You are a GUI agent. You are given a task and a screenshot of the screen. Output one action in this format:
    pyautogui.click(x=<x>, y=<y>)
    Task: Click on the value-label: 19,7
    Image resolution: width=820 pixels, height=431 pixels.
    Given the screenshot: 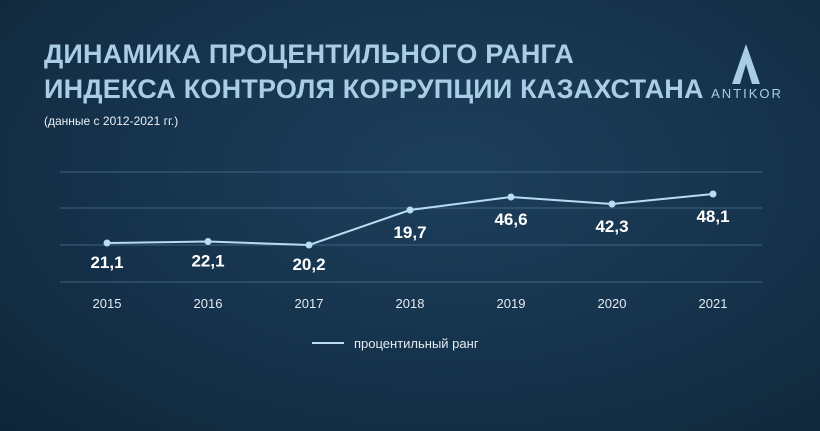 What is the action you would take?
    pyautogui.click(x=409, y=232)
    